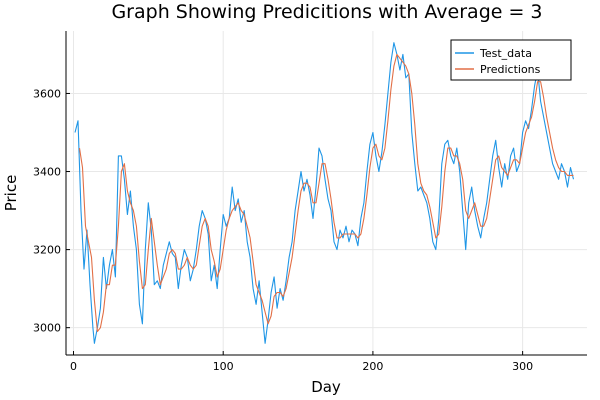 This screenshot has width=600, height=400. I want to click on legend-label-predictions: Predictions, so click(510, 69).